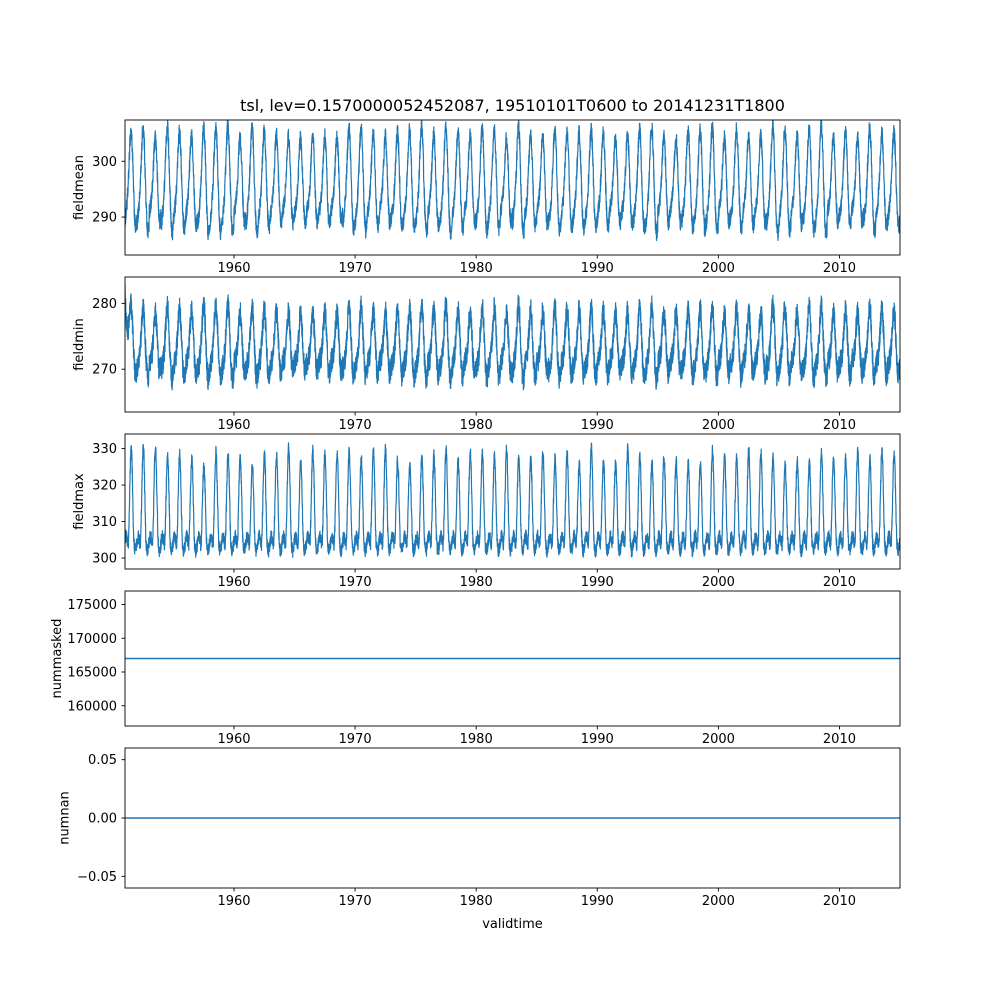 Image resolution: width=1000 pixels, height=1000 pixels. I want to click on y-tick-label: 0.00, so click(102, 819).